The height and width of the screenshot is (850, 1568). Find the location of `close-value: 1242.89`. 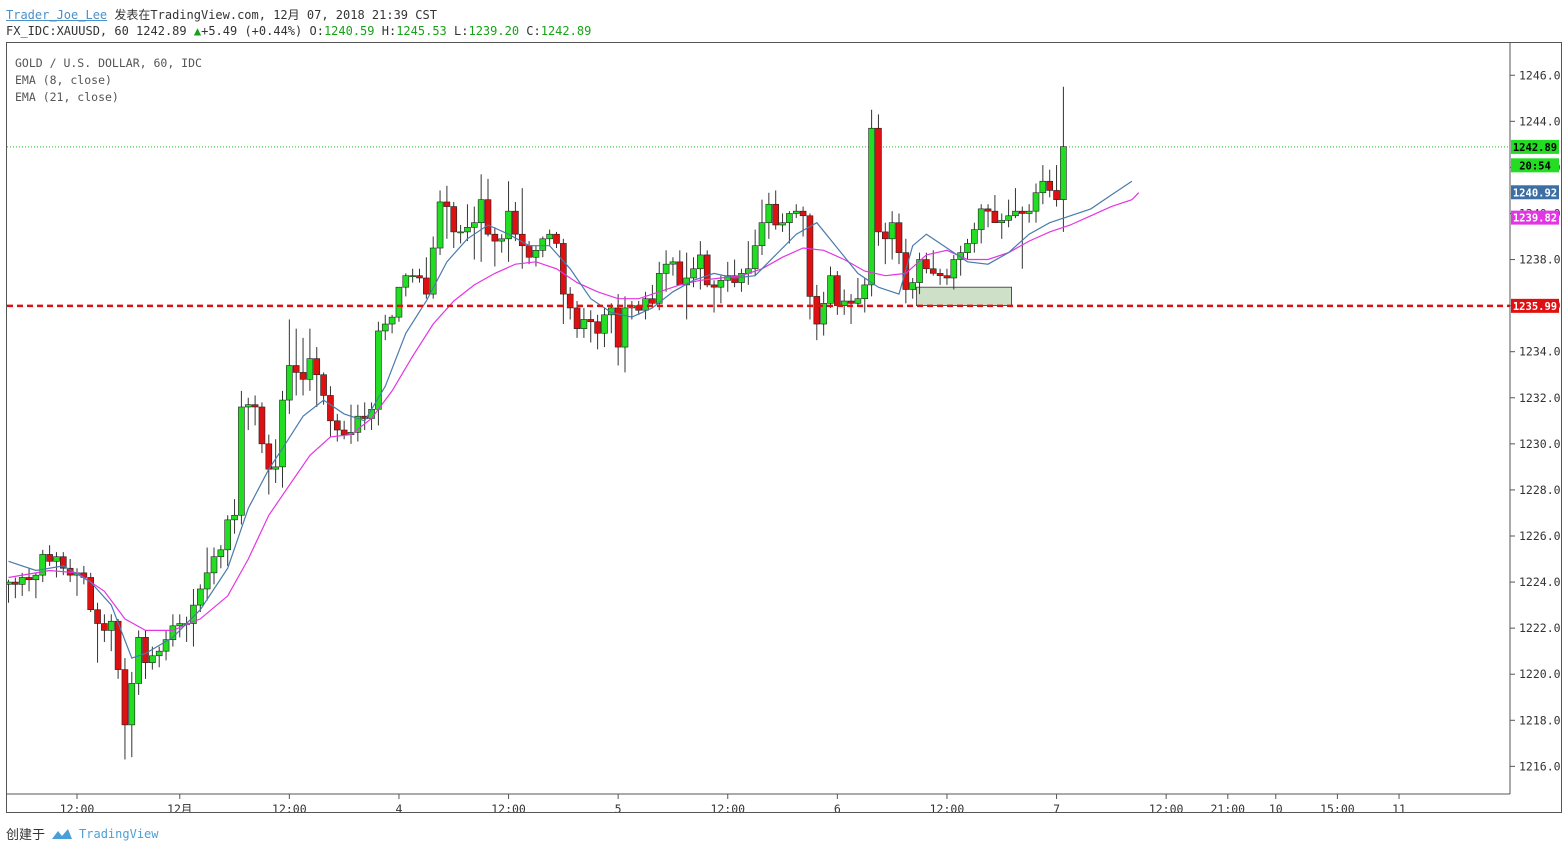

close-value: 1242.89 is located at coordinates (566, 31).